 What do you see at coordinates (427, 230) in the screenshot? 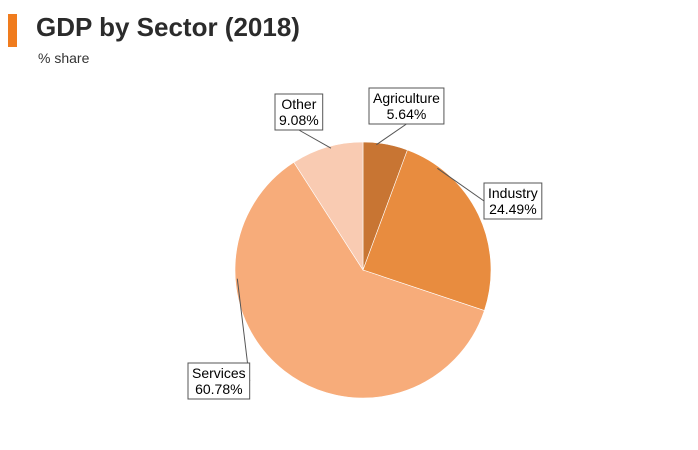
I see `pie-slice-industry` at bounding box center [427, 230].